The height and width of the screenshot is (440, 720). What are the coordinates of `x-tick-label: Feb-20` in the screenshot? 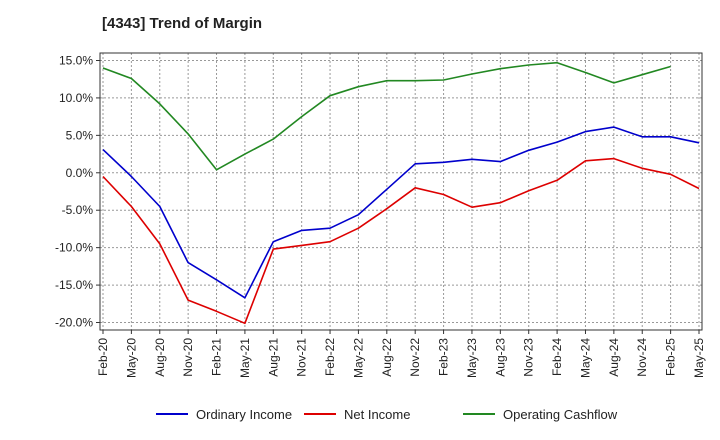 It's located at (103, 357).